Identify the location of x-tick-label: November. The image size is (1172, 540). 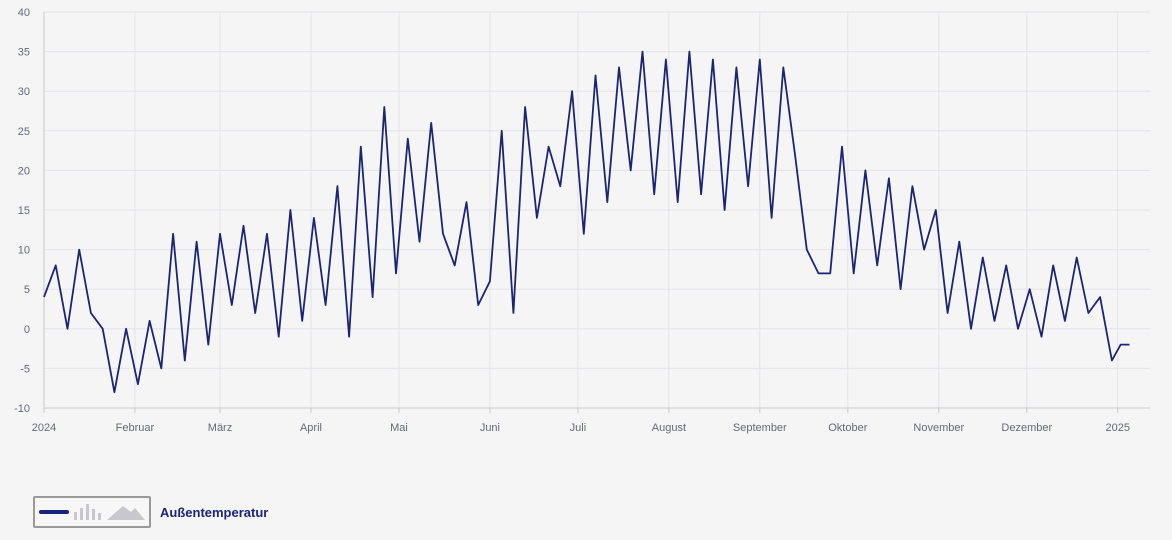
(938, 428).